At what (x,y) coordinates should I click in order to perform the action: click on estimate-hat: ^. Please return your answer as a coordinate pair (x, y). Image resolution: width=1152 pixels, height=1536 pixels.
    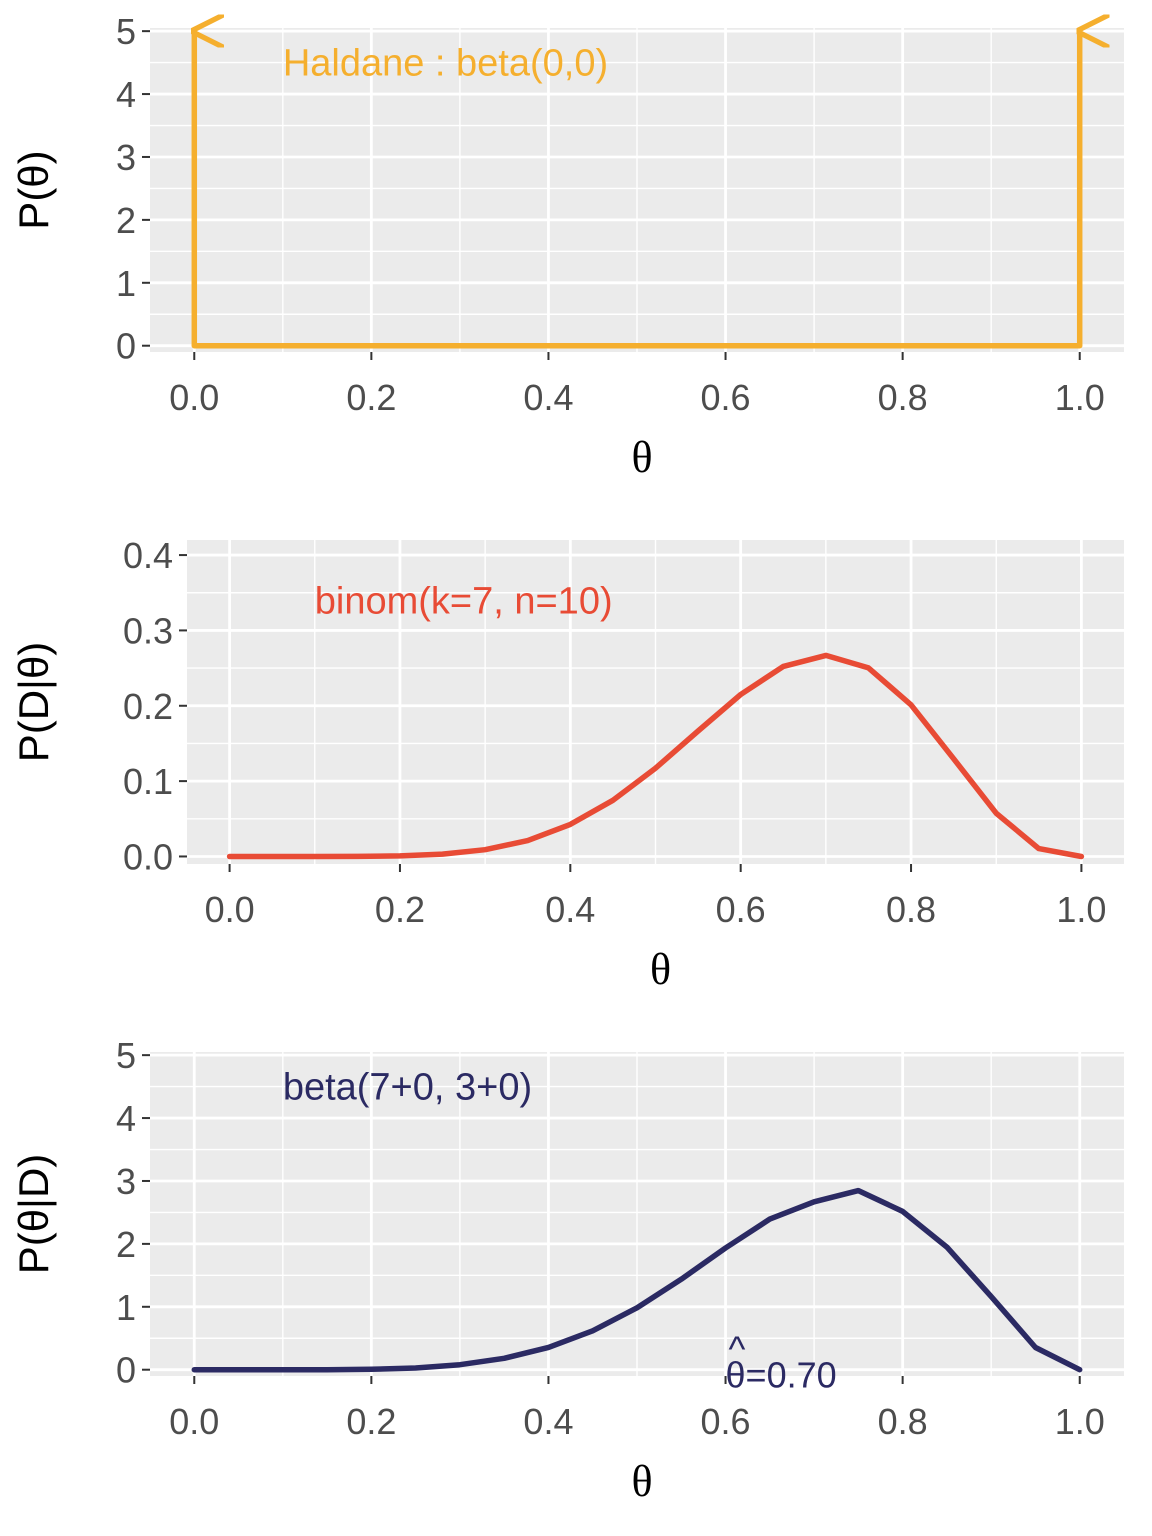
    Looking at the image, I should click on (737, 1349).